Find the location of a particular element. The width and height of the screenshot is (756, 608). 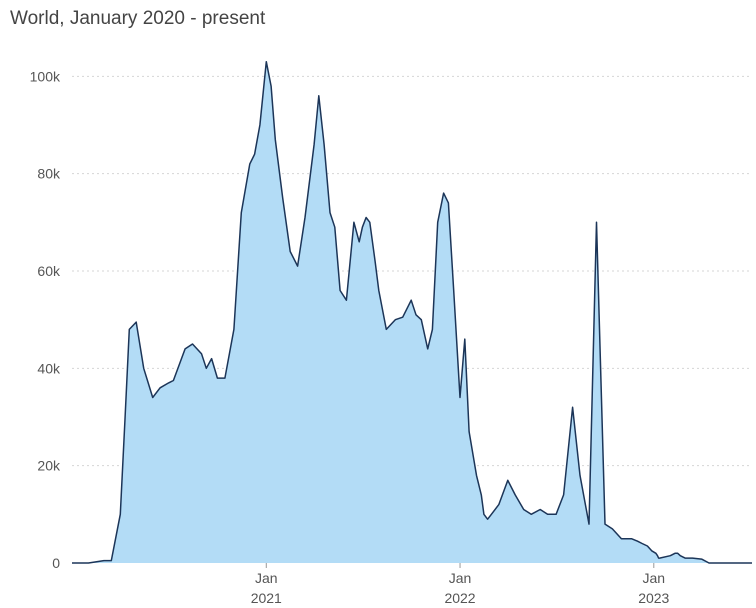

y-tick-label: 100k is located at coordinates (45, 76).